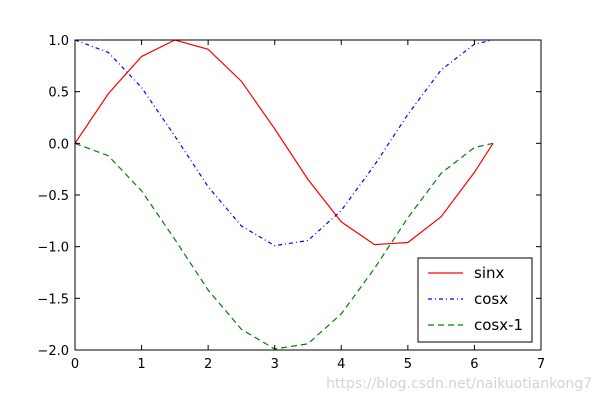 The image size is (600, 400). What do you see at coordinates (53, 196) in the screenshot?
I see `y-tick-label: −0.5` at bounding box center [53, 196].